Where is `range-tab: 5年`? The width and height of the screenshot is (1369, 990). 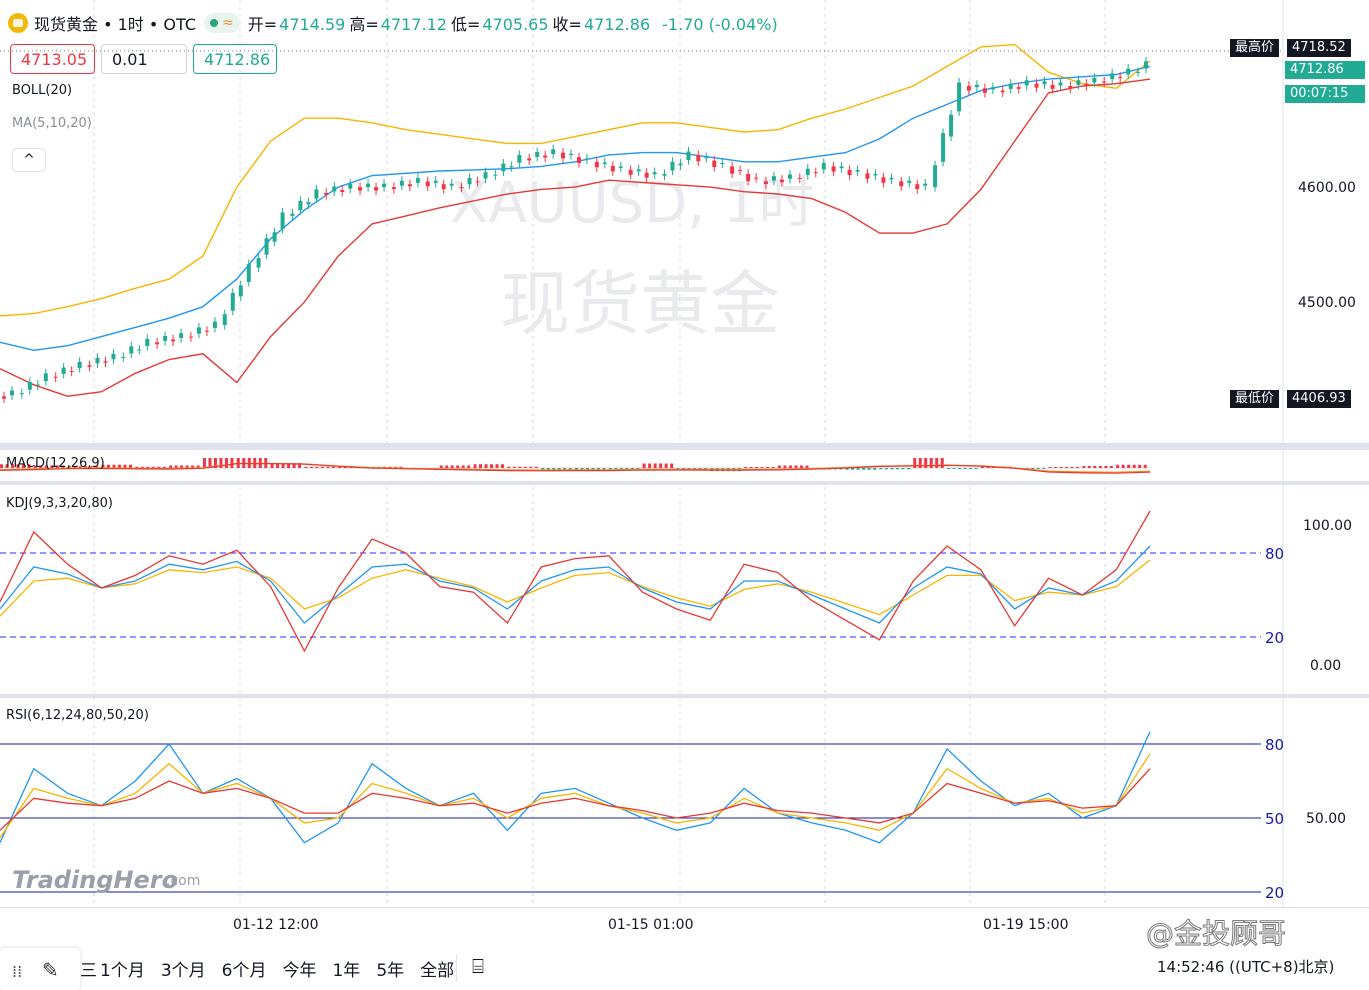 range-tab: 5年 is located at coordinates (390, 971).